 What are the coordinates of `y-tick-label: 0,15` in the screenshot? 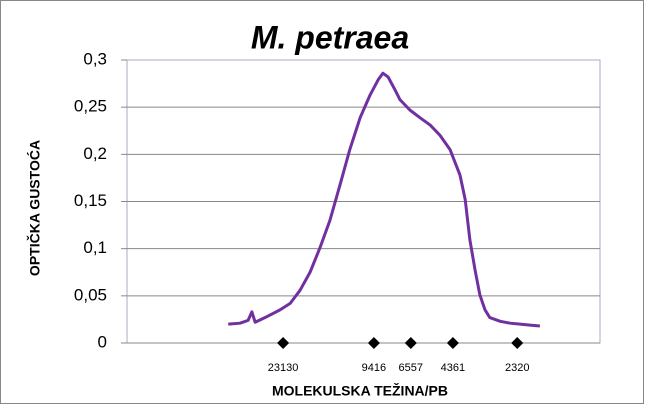 It's located at (90, 200).